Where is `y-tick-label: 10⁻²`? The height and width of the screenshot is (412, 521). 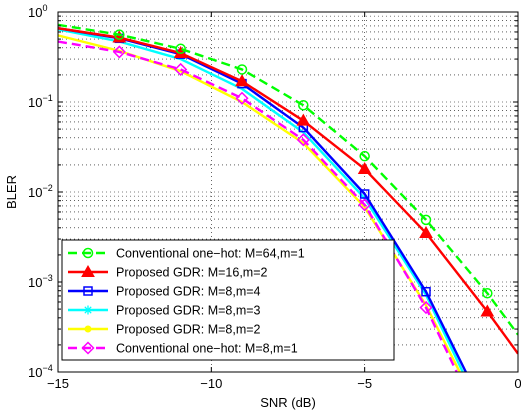 y-tick-label: 10⁻² is located at coordinates (40, 191).